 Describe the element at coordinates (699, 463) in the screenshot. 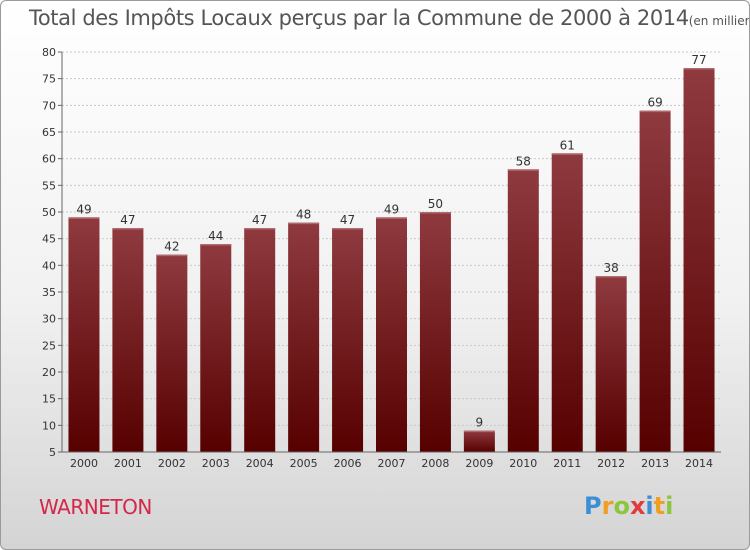

I see `x-tick-label: 2014` at that location.